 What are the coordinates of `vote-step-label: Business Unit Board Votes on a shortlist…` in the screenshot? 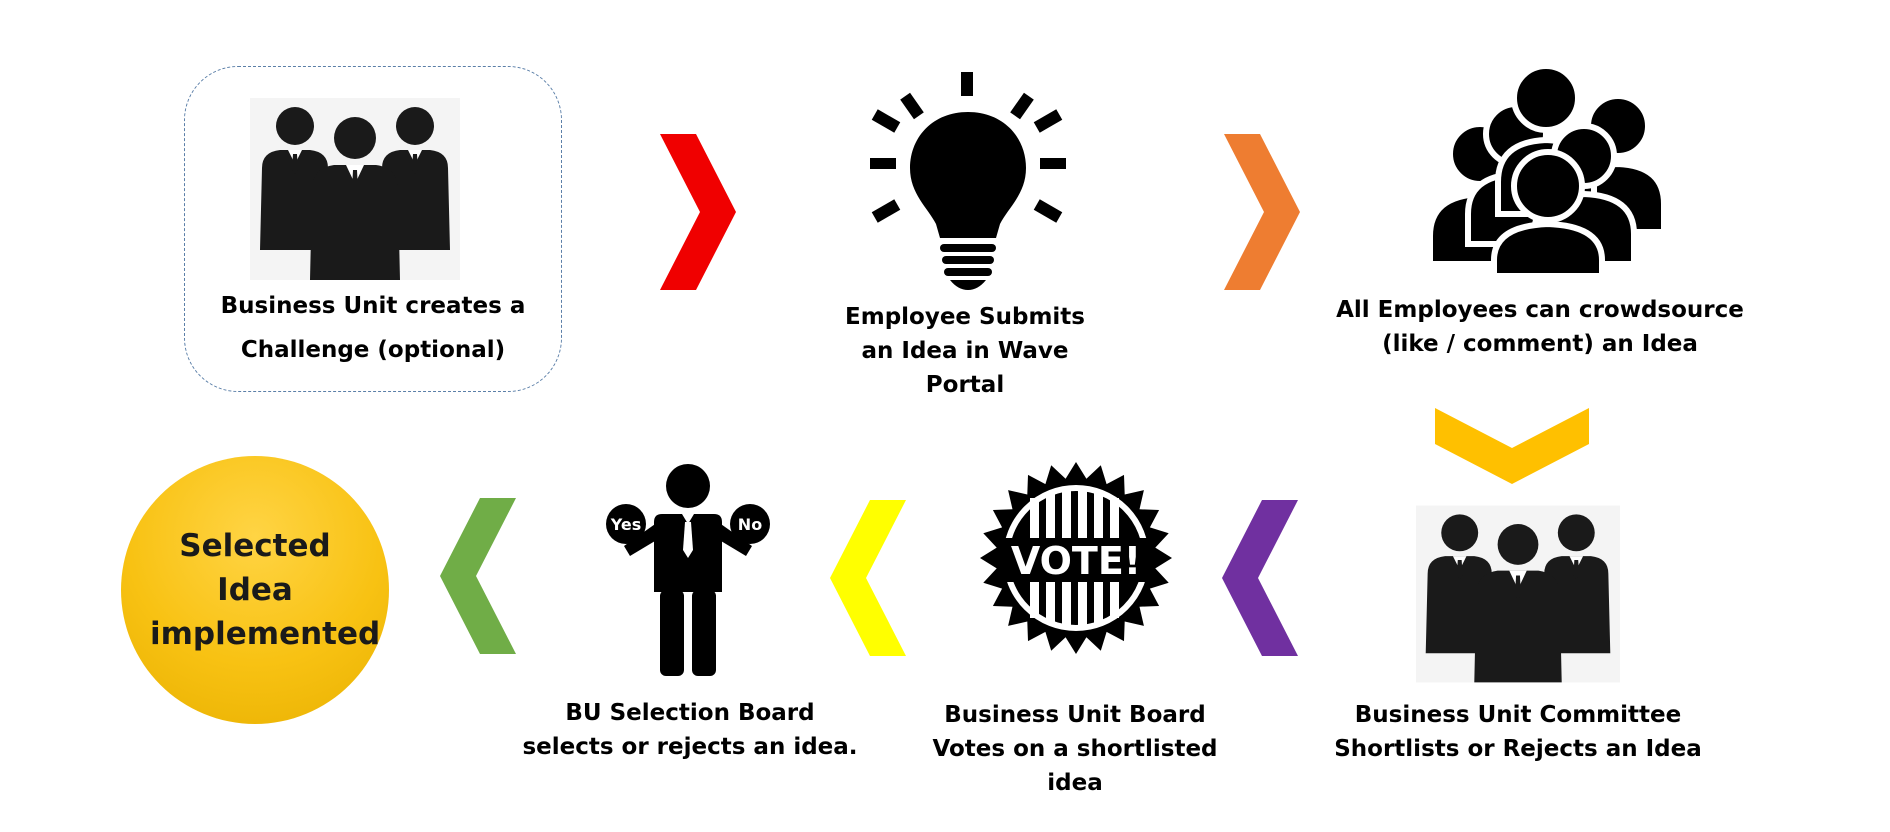 It's located at (1075, 749).